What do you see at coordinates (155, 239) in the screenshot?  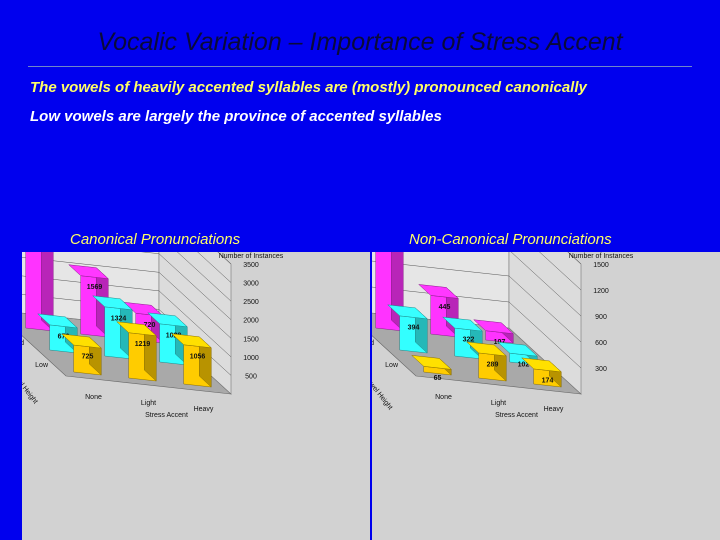 I see `left-chart-subtitle: Canonical Pronunciations` at bounding box center [155, 239].